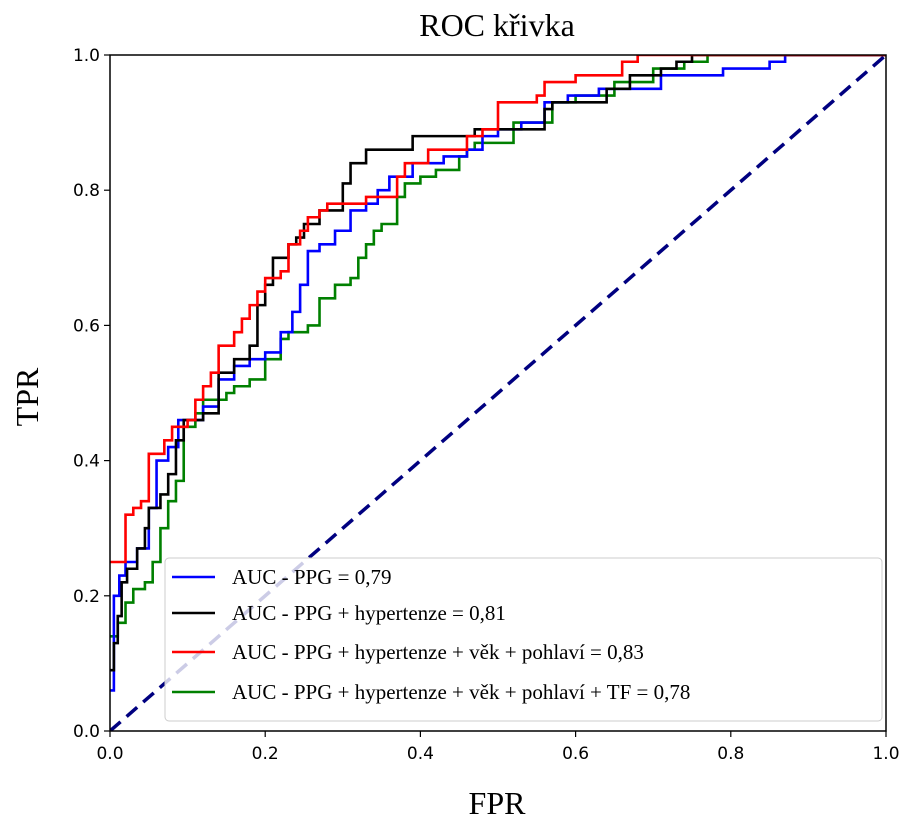 The width and height of the screenshot is (910, 826). Describe the element at coordinates (86, 191) in the screenshot. I see `y-tick-label: 0.8` at that location.